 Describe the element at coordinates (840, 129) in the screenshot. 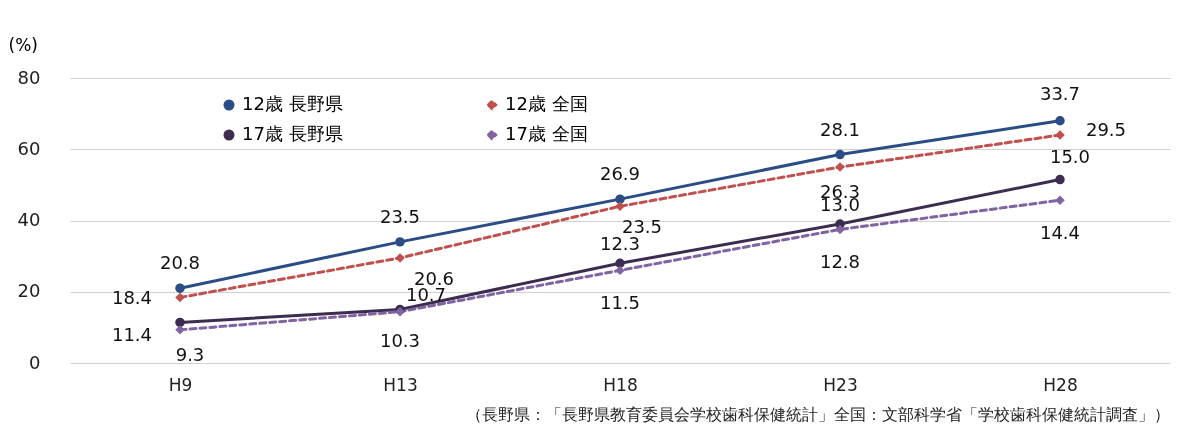

I see `annotation: 28.1` at that location.